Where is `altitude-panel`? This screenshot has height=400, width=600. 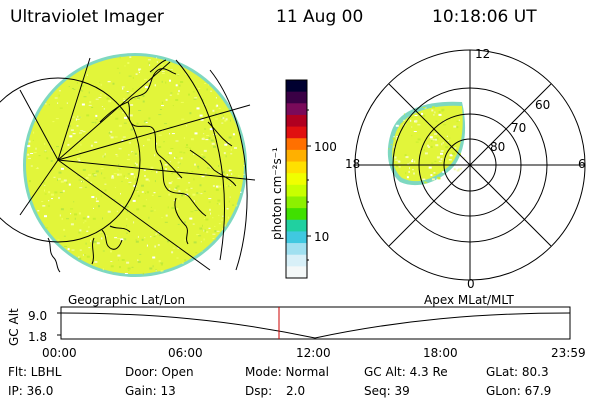 altitude-panel is located at coordinates (314, 323).